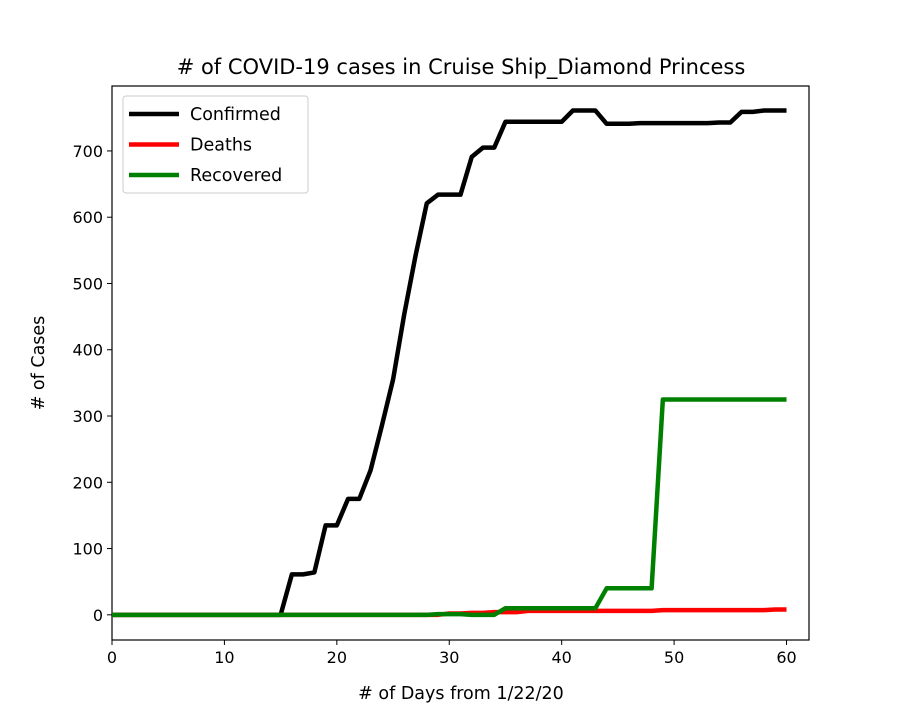 The height and width of the screenshot is (720, 899). Describe the element at coordinates (461, 694) in the screenshot. I see `x-axis-label: # of Days from 1/22/20` at that location.